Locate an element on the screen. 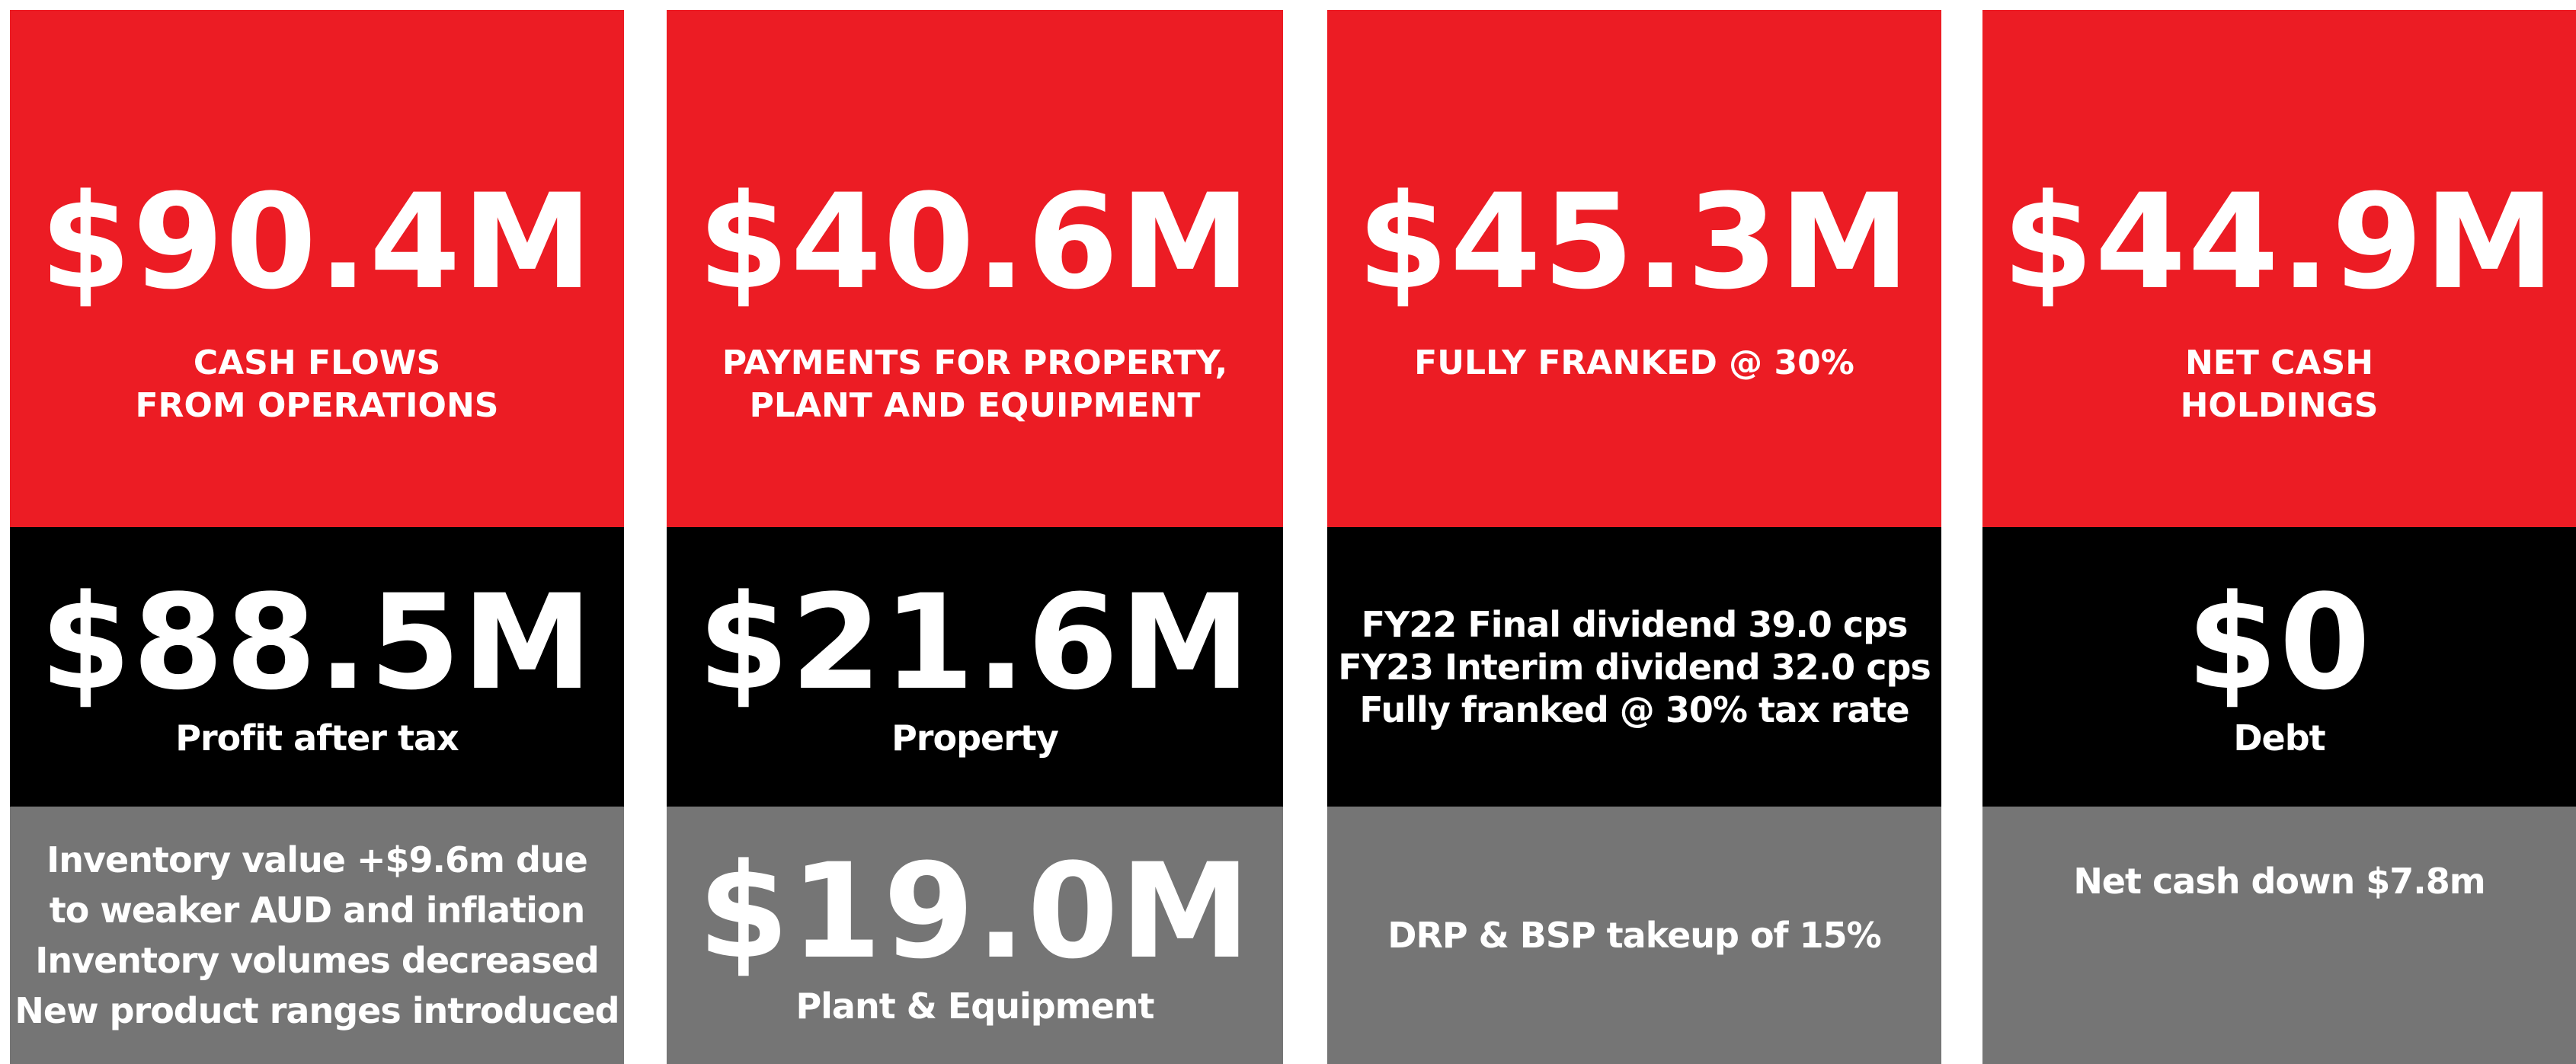 The image size is (2576, 1064). metric-value: $44.9M is located at coordinates (2279, 241).